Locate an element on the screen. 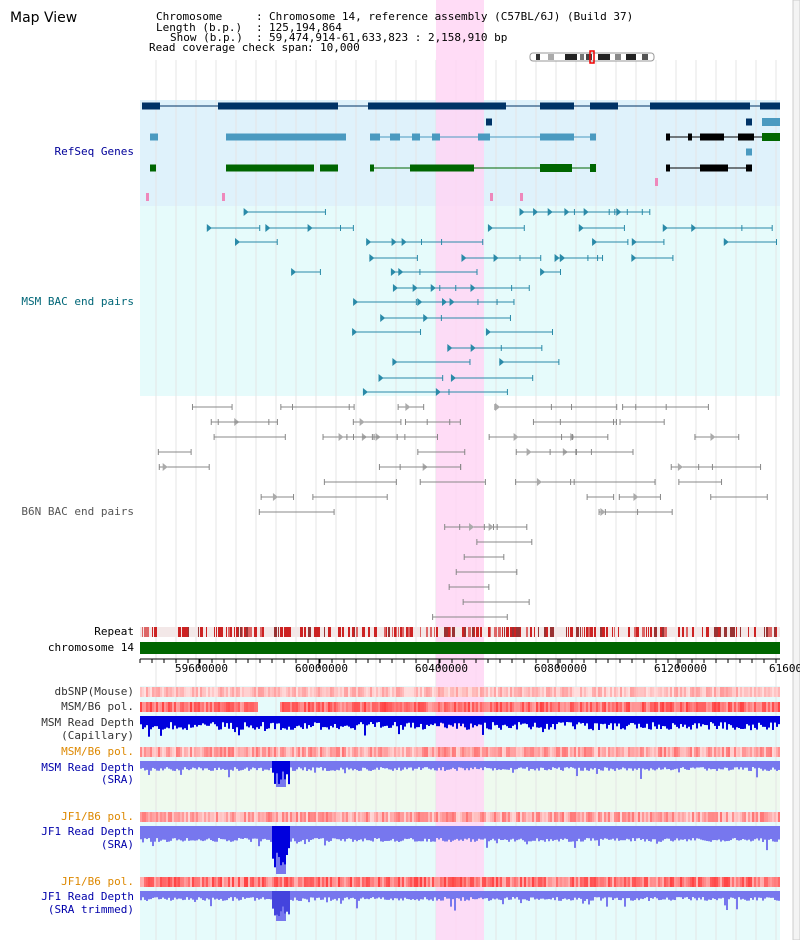 The image size is (800, 940). gene-exon is located at coordinates (668, 168).